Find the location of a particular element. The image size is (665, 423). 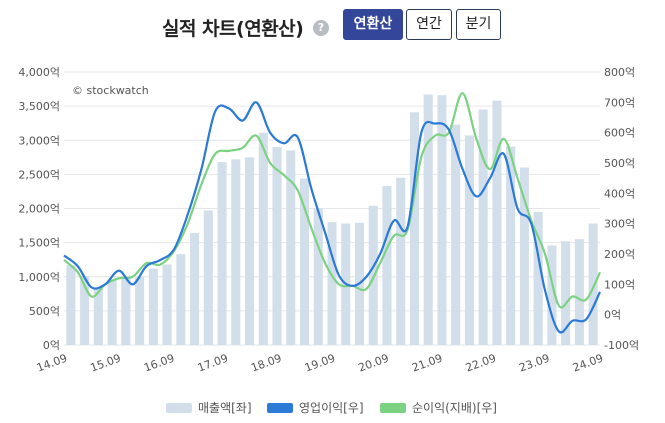

right-axis-tick-label: -100억 is located at coordinates (621, 345).